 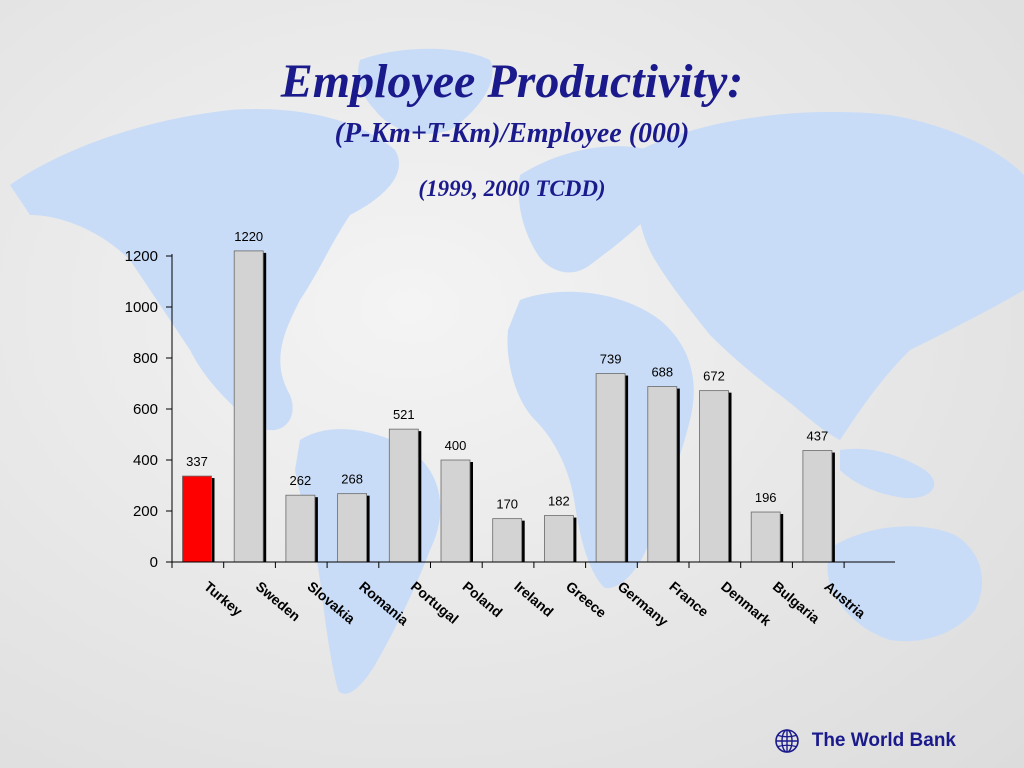 I want to click on data-label: 170, so click(x=507, y=504).